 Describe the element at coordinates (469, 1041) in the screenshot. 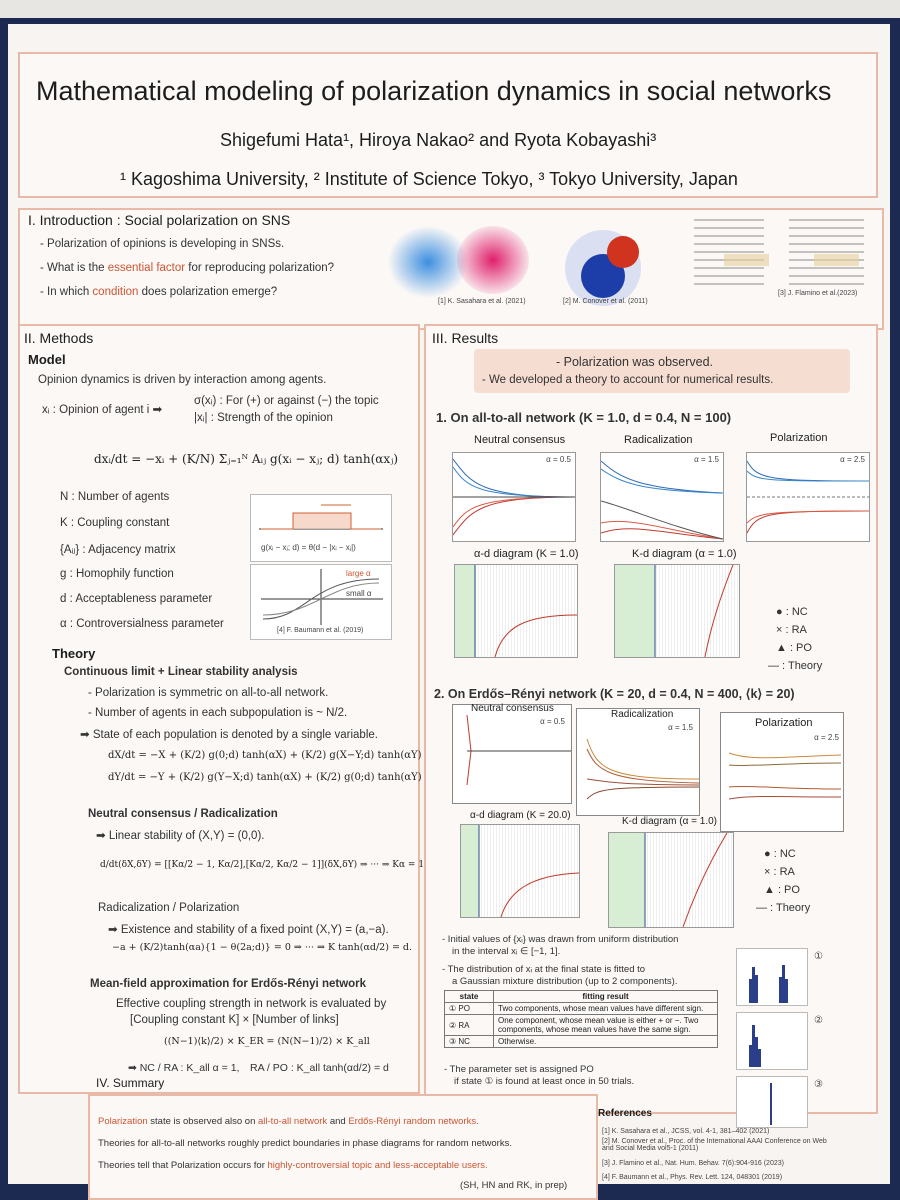

I see `table-cell-state: ③ NC` at that location.